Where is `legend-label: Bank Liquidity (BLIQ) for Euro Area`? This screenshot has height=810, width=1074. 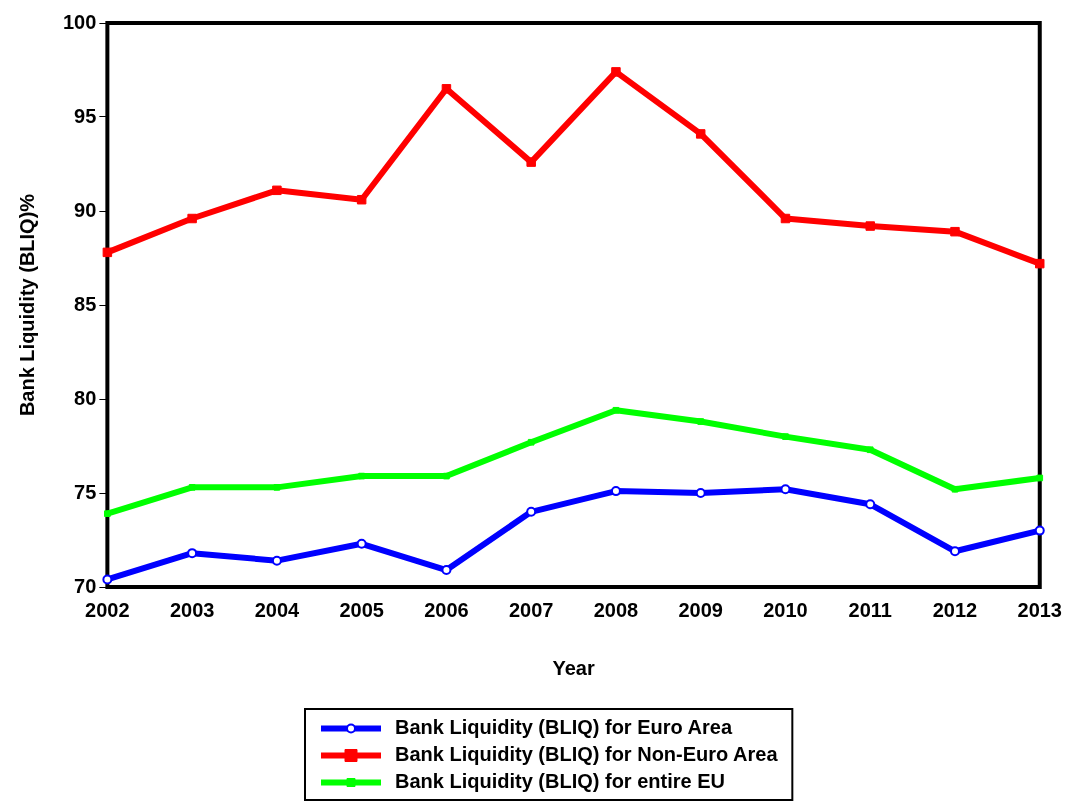 legend-label: Bank Liquidity (BLIQ) for Euro Area is located at coordinates (564, 727).